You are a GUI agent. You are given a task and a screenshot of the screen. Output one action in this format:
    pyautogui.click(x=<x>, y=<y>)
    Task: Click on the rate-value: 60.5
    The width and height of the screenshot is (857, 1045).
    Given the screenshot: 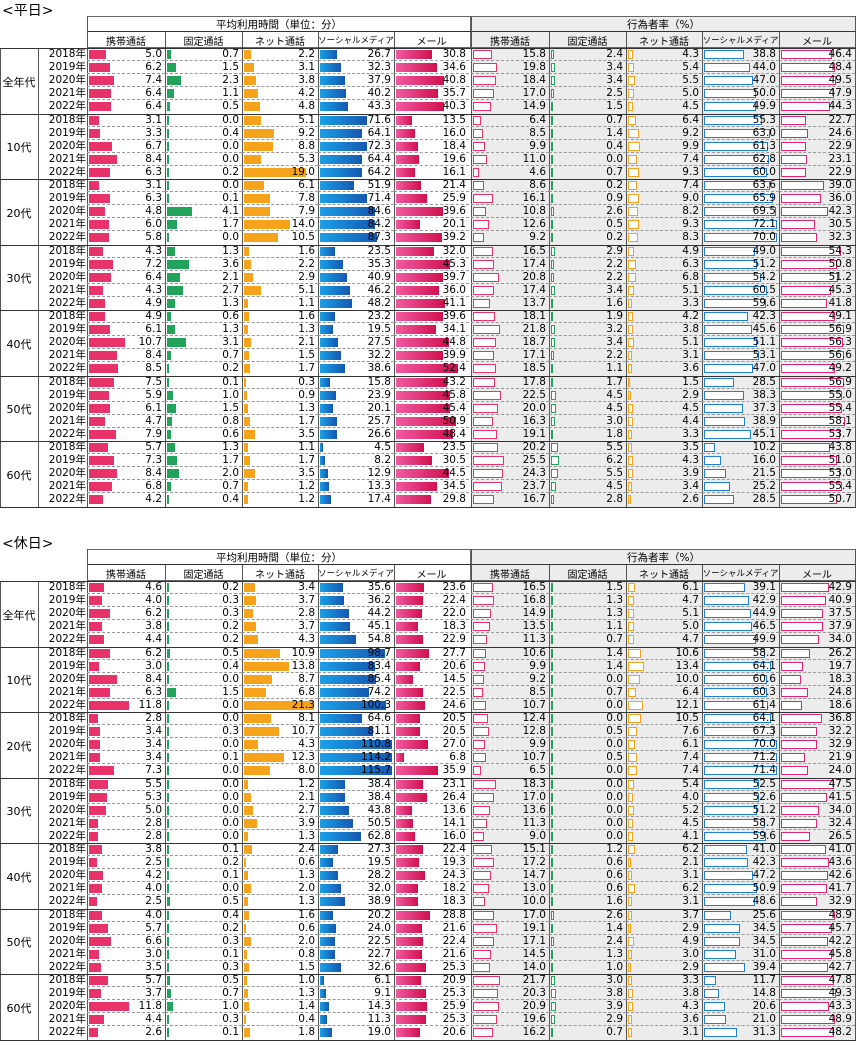 What is the action you would take?
    pyautogui.click(x=764, y=289)
    